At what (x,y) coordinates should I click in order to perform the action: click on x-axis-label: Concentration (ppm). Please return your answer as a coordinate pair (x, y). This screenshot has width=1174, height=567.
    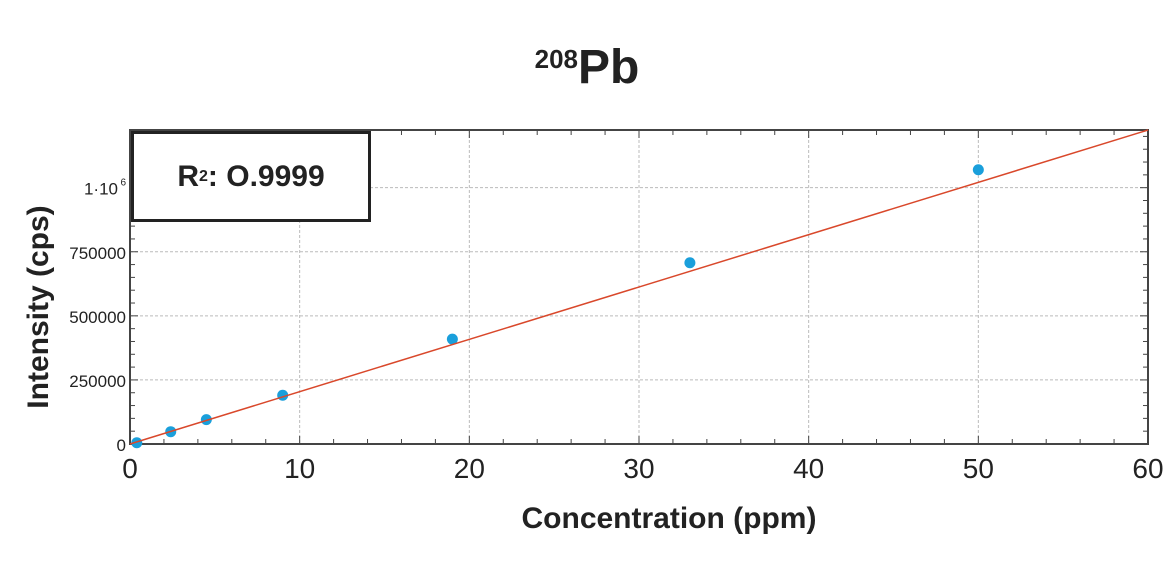
    Looking at the image, I should click on (669, 518).